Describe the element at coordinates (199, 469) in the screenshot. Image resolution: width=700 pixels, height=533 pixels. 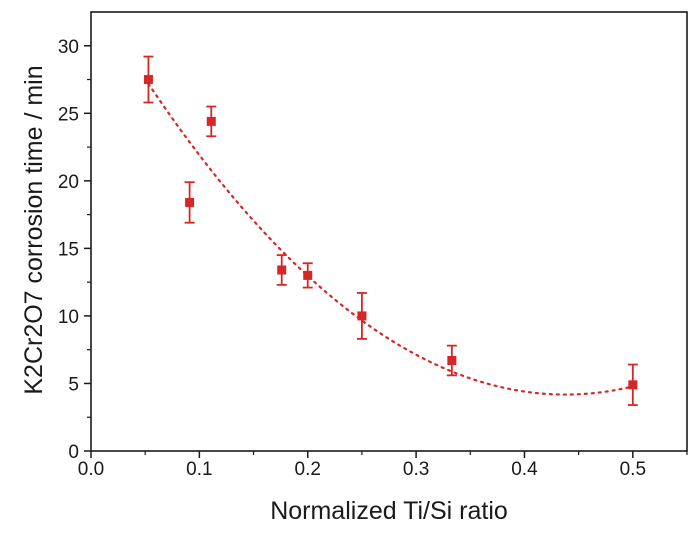
I see `x-tick-label: 0.1` at that location.